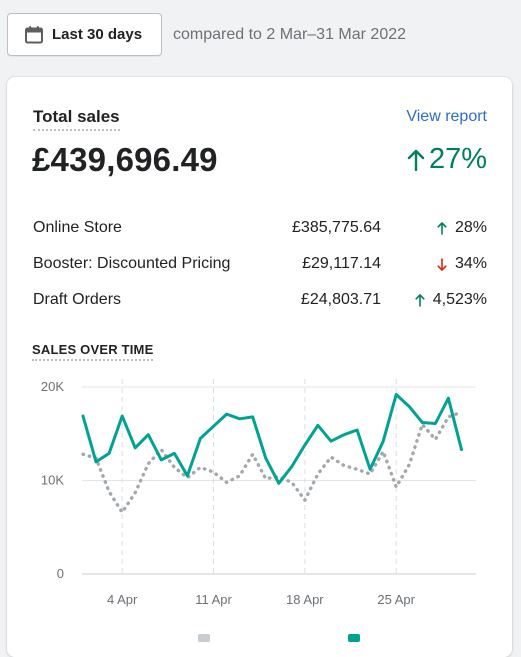 This screenshot has height=657, width=521. I want to click on x-tick-label: 11 Apr, so click(213, 599).